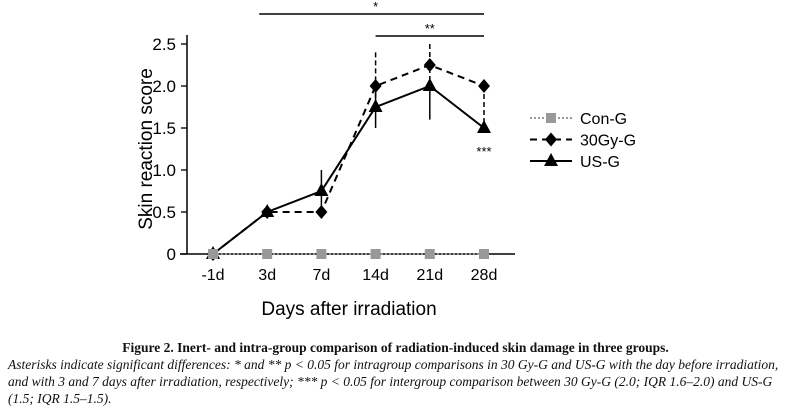 The width and height of the screenshot is (789, 415). Describe the element at coordinates (375, 275) in the screenshot. I see `x-tick-label: 14d` at that location.